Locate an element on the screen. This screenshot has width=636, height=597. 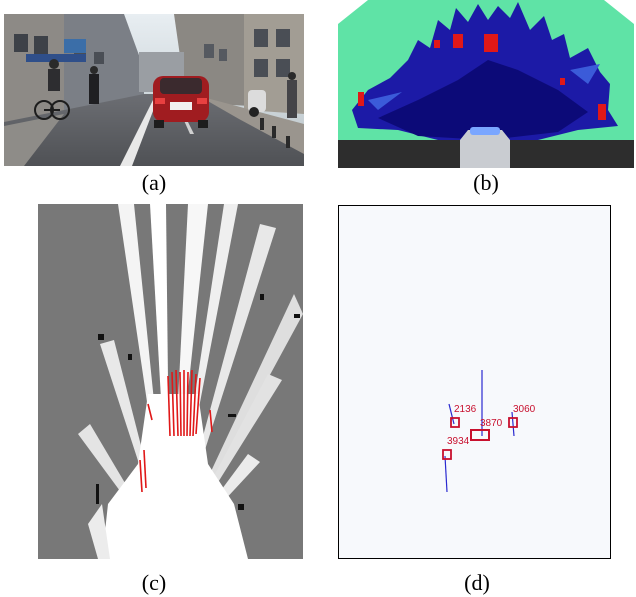
track-label-3870: 3870 is located at coordinates (491, 423).